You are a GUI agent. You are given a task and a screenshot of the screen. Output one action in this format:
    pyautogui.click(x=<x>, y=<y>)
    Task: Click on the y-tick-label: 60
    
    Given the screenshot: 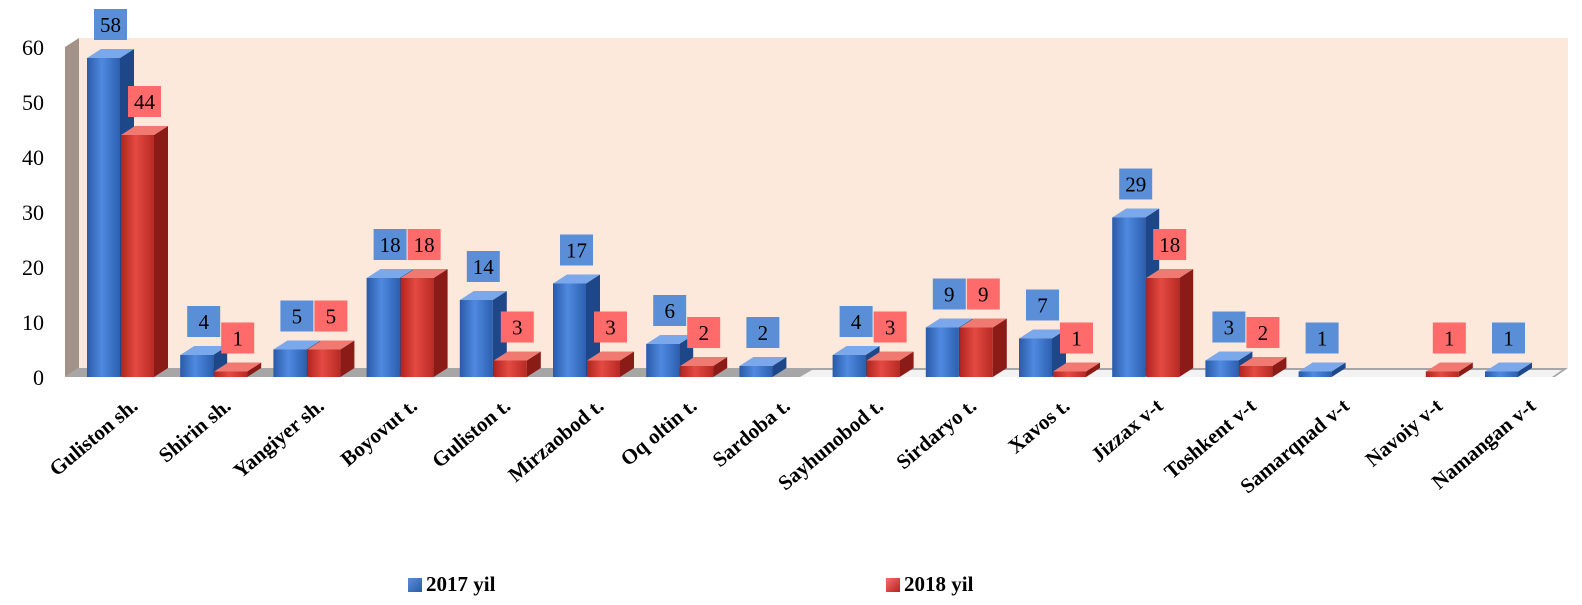 What is the action you would take?
    pyautogui.click(x=33, y=47)
    